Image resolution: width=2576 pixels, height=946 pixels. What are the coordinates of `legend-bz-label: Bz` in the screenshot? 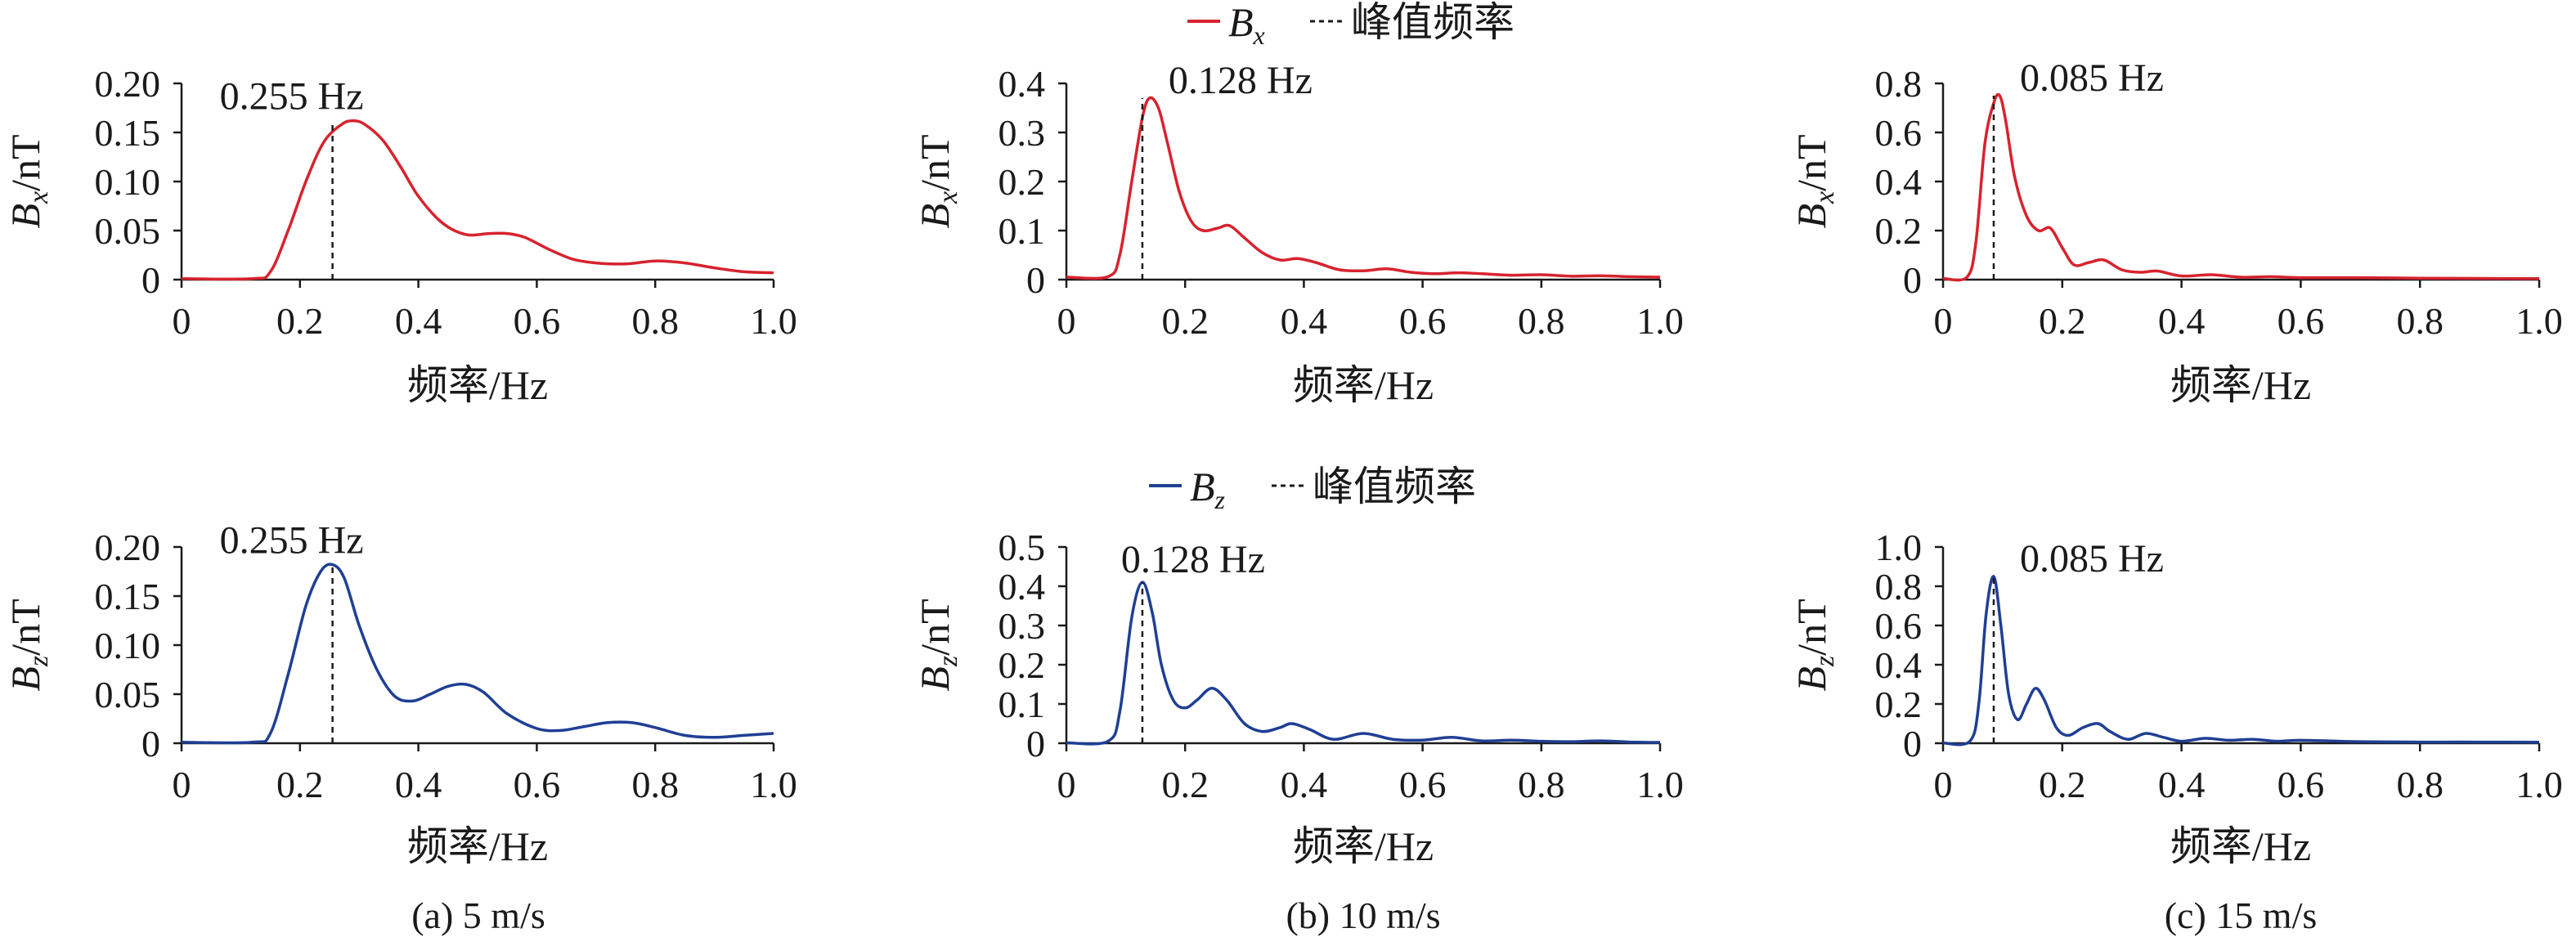 It's located at (1208, 489).